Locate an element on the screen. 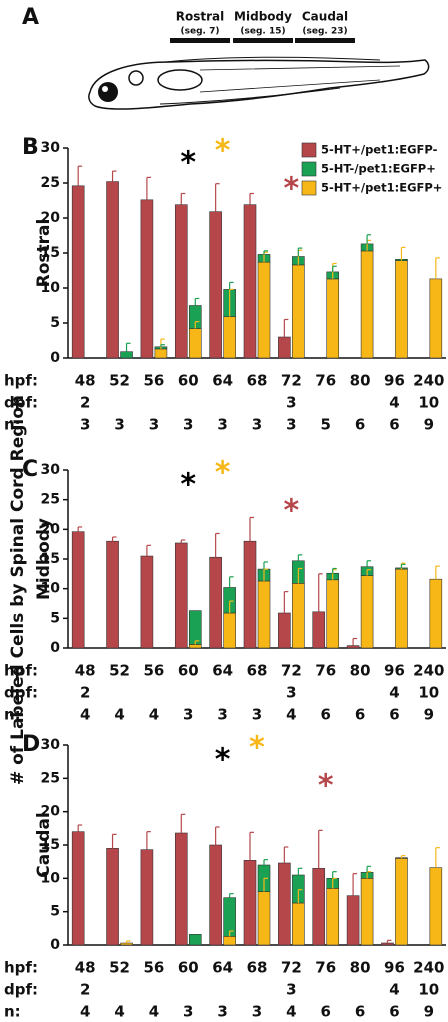 The width and height of the screenshot is (448, 1022). region-name: Rostral is located at coordinates (200, 17).